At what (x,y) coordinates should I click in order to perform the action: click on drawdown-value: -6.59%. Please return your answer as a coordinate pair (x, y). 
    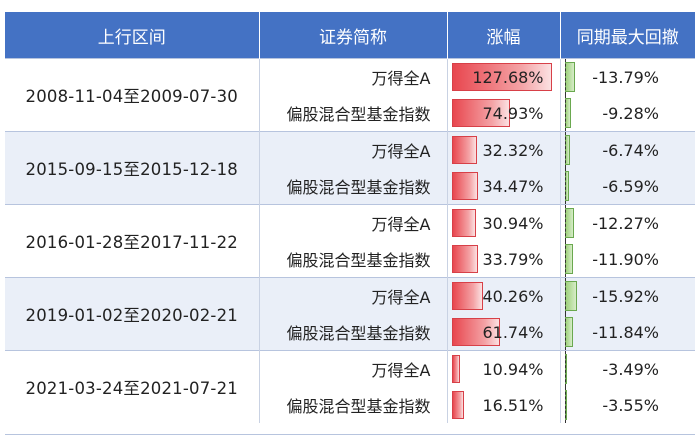
    Looking at the image, I should click on (630, 186).